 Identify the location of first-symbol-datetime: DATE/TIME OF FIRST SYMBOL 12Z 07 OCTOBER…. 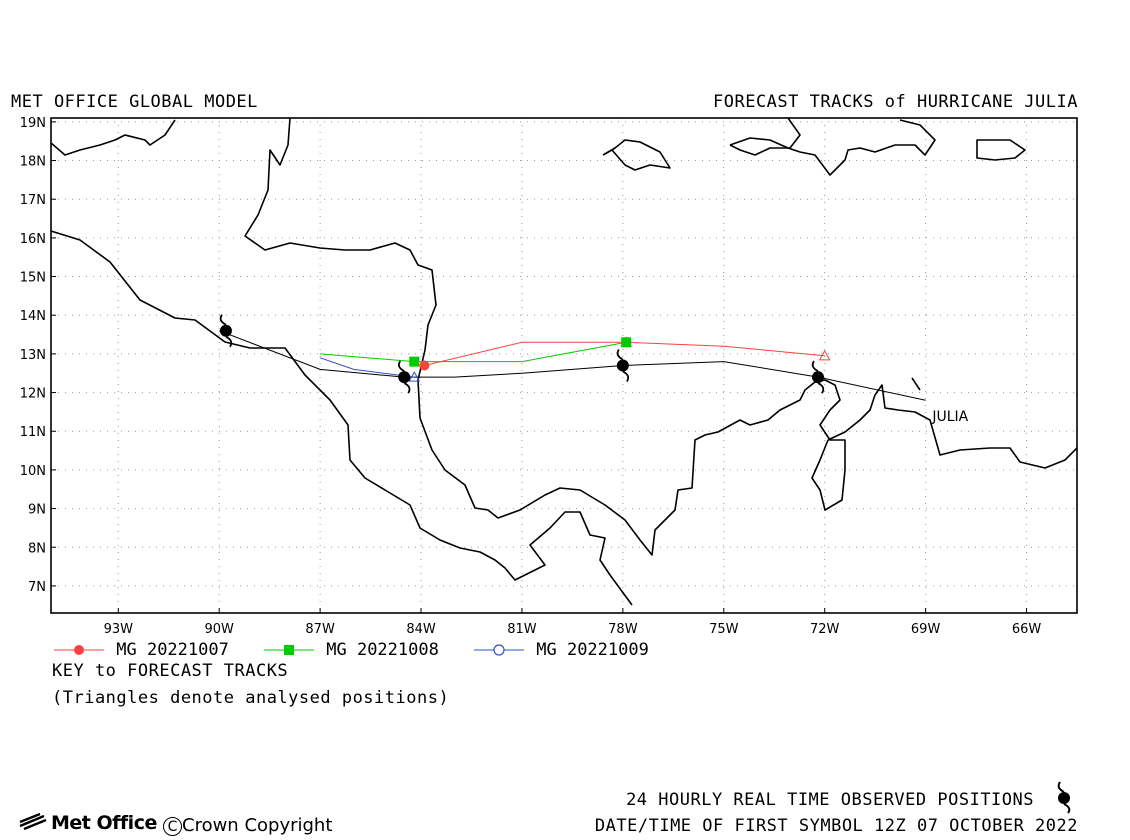
(836, 826).